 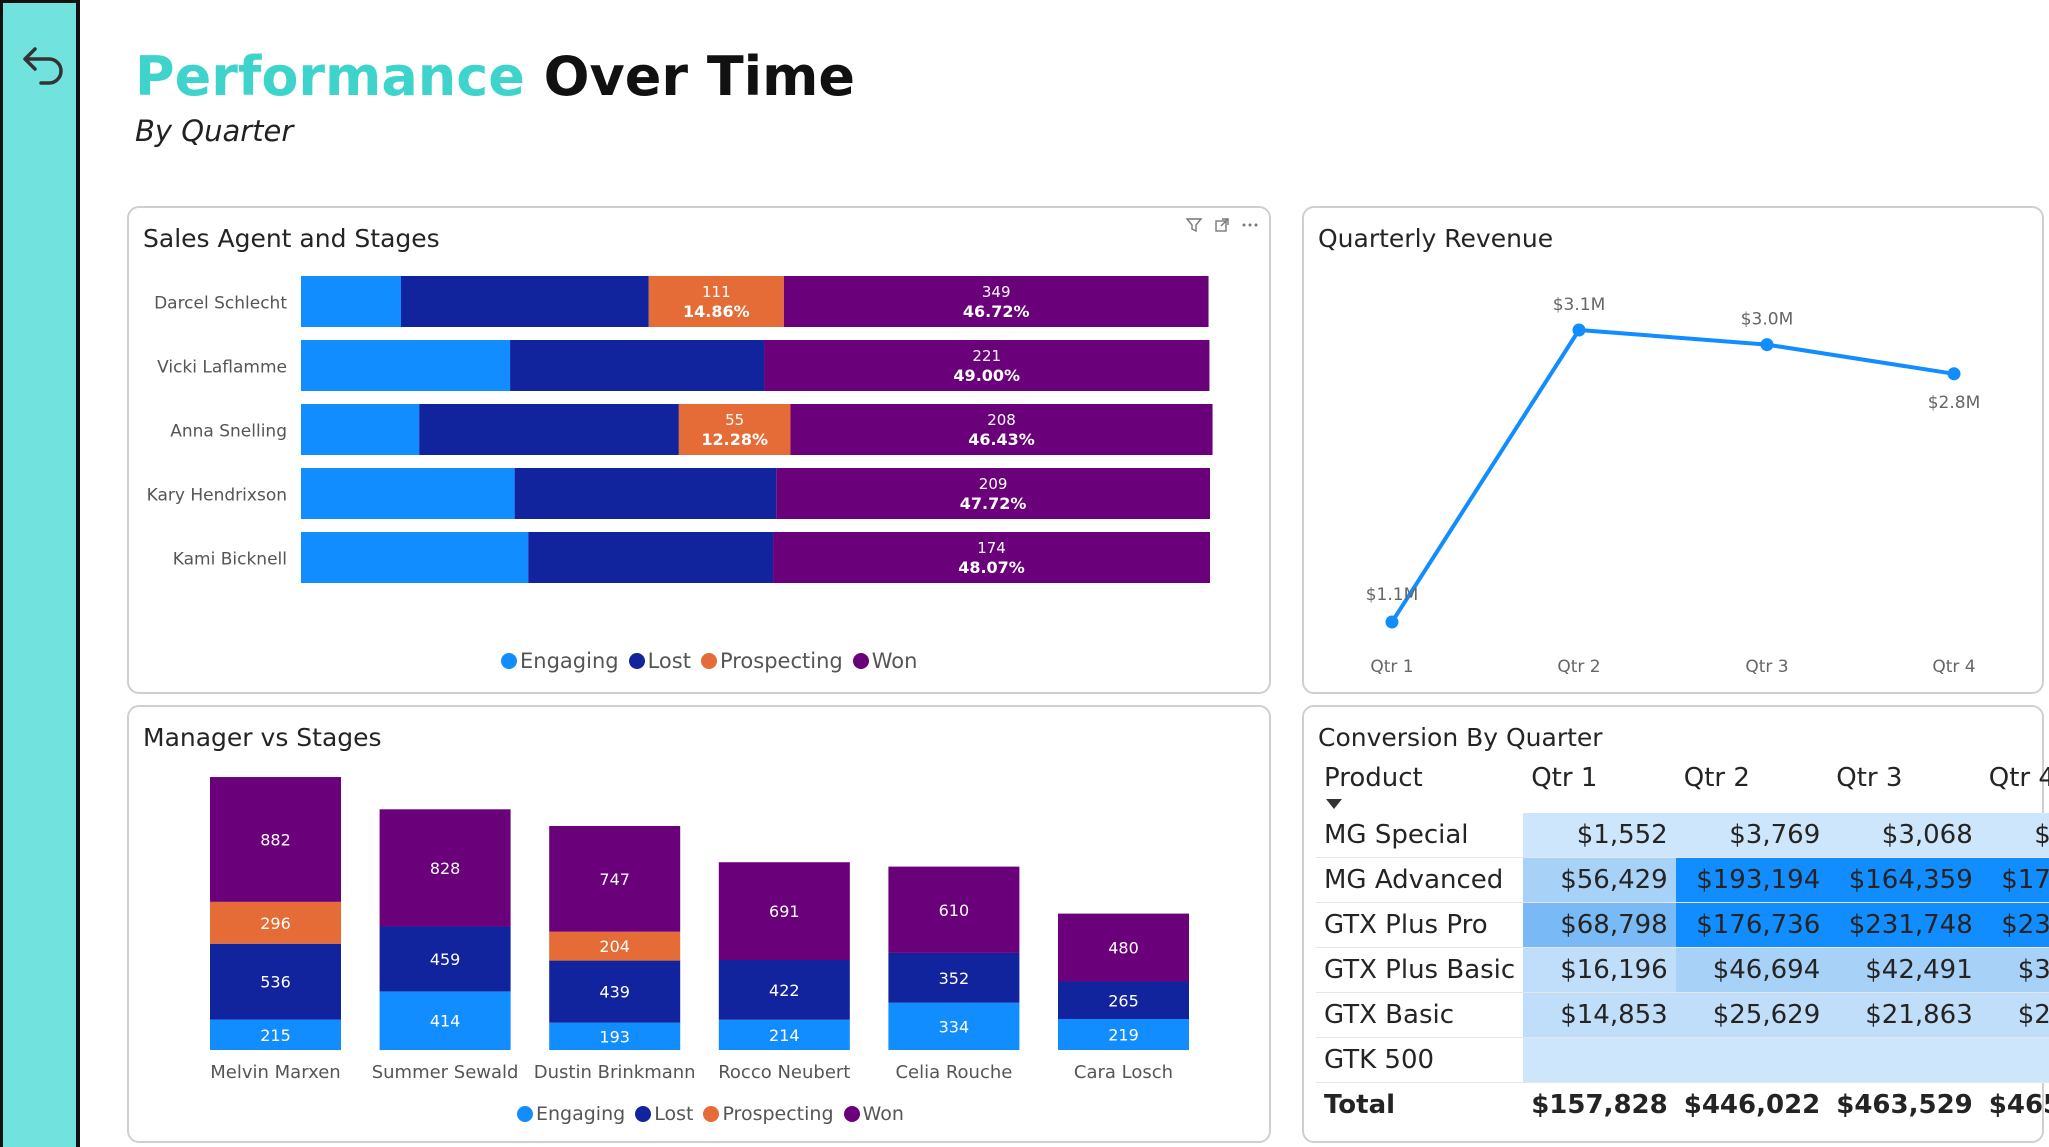 What do you see at coordinates (1392, 595) in the screenshot?
I see `revenue-data-label: $1.1M` at bounding box center [1392, 595].